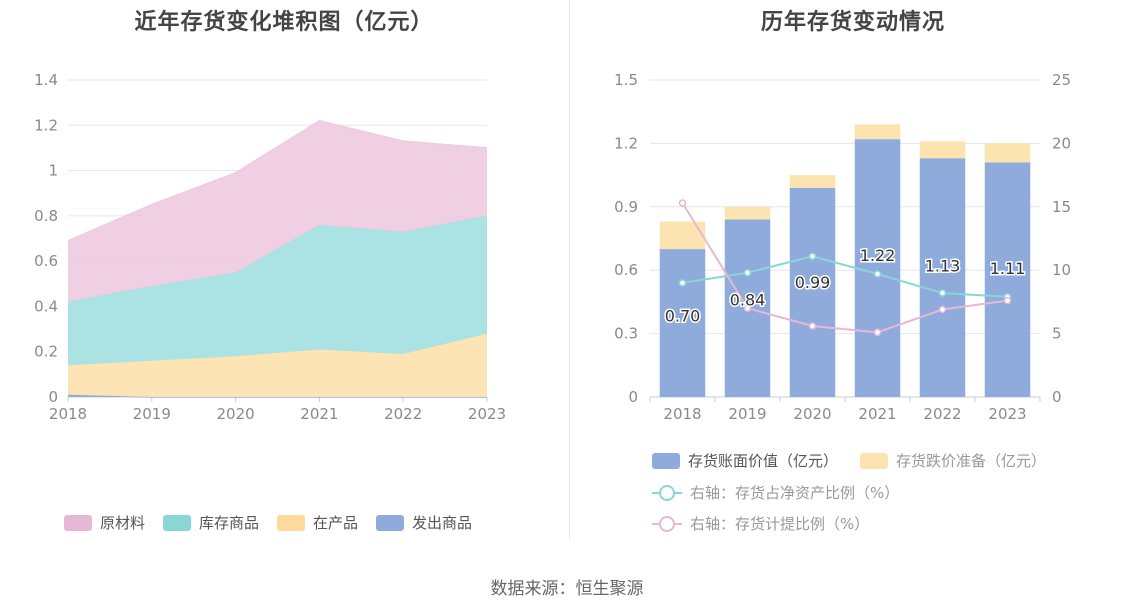 This screenshot has height=612, width=1134. Describe the element at coordinates (626, 270) in the screenshot. I see `y-left-tick-label: 0.6` at that location.